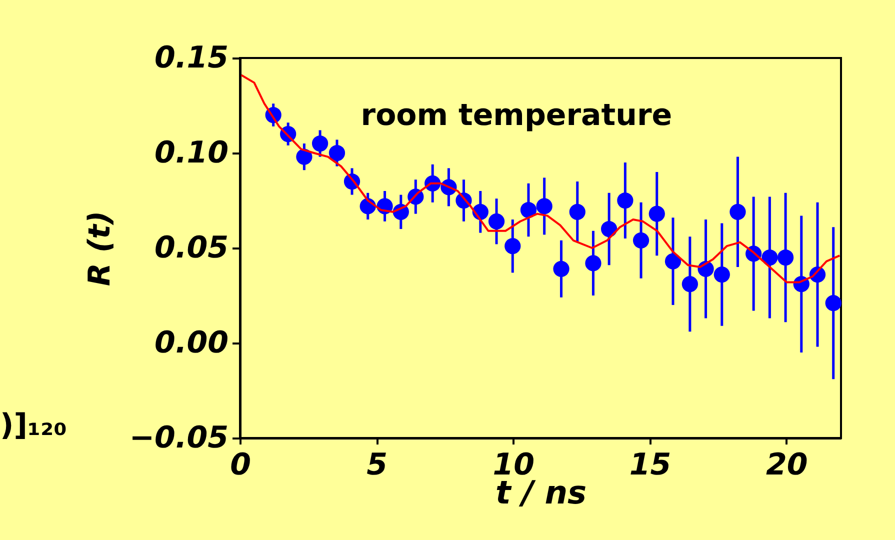 This screenshot has height=540, width=895. Describe the element at coordinates (787, 465) in the screenshot. I see `x-tick-label: 20` at that location.